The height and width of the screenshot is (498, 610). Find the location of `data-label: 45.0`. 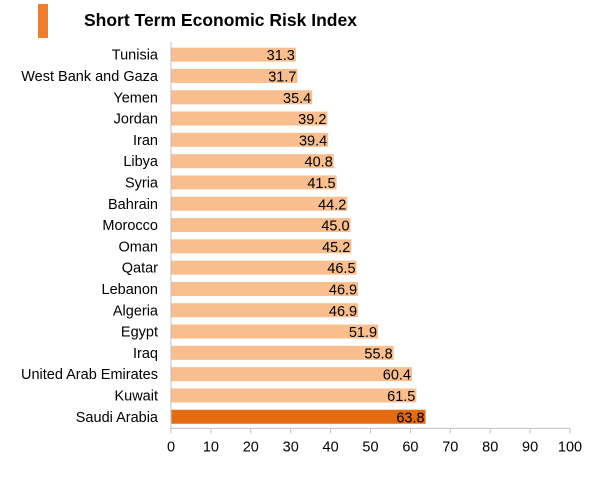

data-label: 45.0 is located at coordinates (335, 227).